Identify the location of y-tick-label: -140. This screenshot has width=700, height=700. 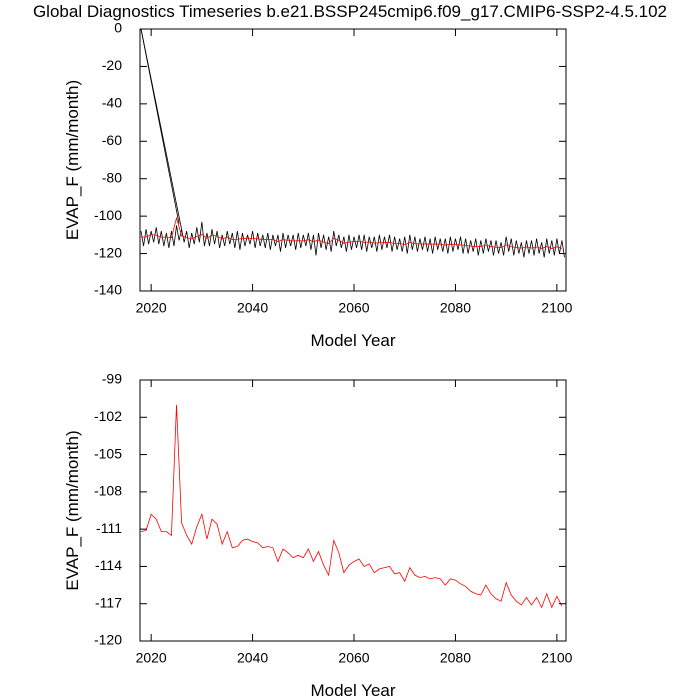
(108, 290).